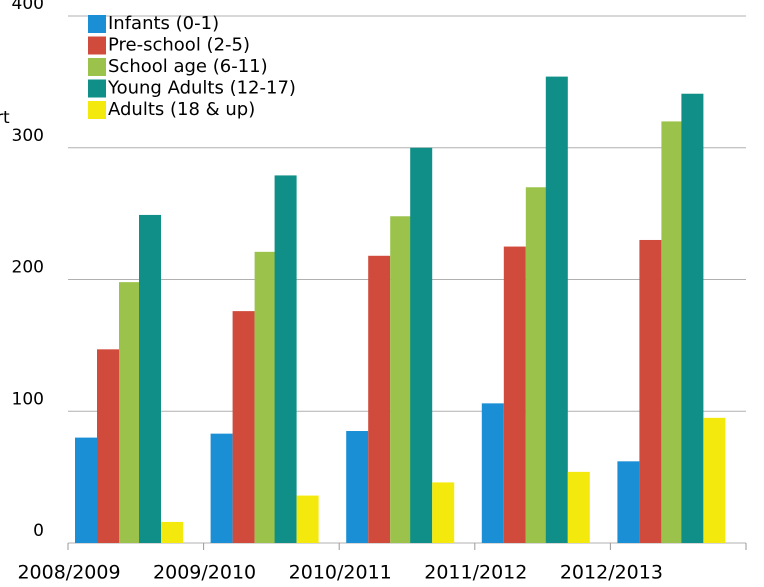  I want to click on x-tick-label: 2011/2012, so click(475, 573).